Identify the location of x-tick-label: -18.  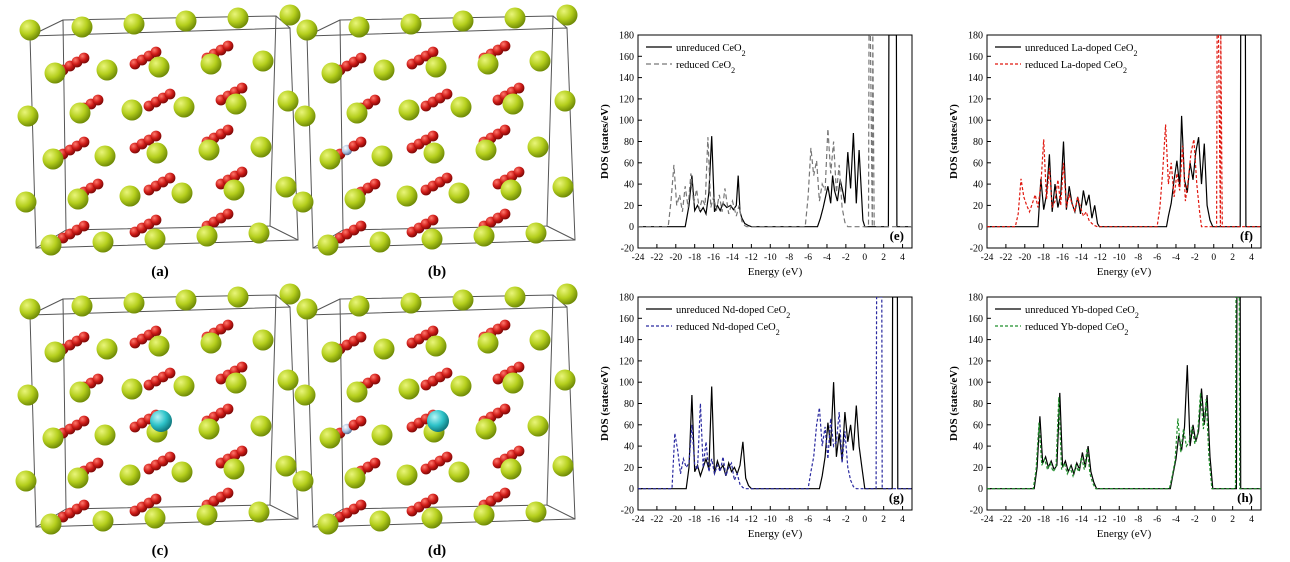
(1043, 258).